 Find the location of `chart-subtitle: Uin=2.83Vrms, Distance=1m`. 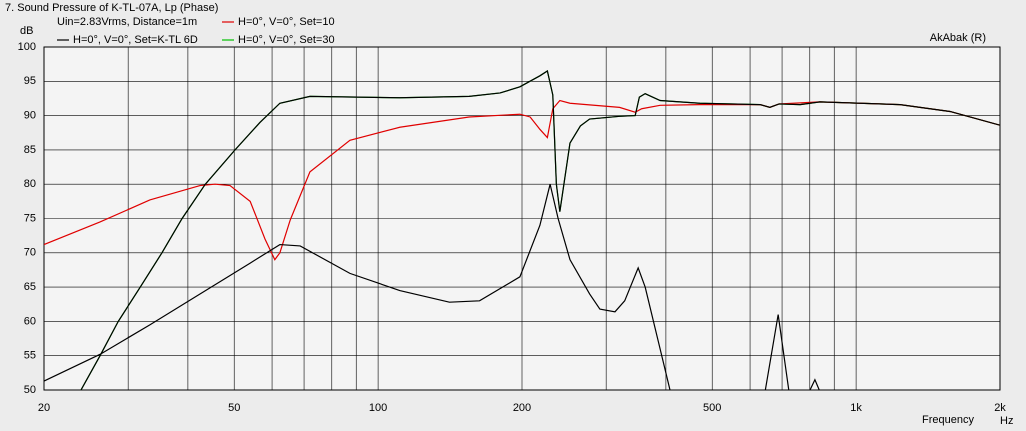

chart-subtitle: Uin=2.83Vrms, Distance=1m is located at coordinates (127, 22).